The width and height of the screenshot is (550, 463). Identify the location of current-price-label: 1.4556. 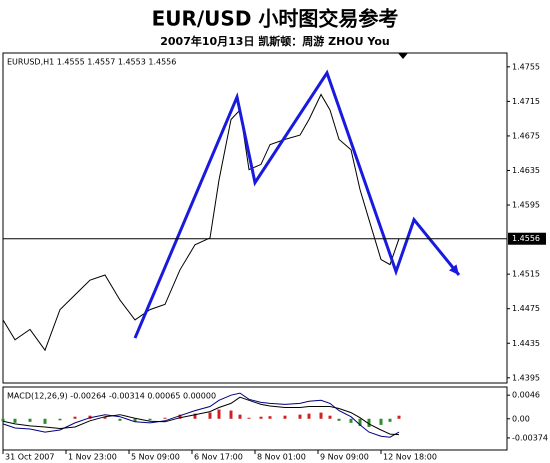
(526, 238).